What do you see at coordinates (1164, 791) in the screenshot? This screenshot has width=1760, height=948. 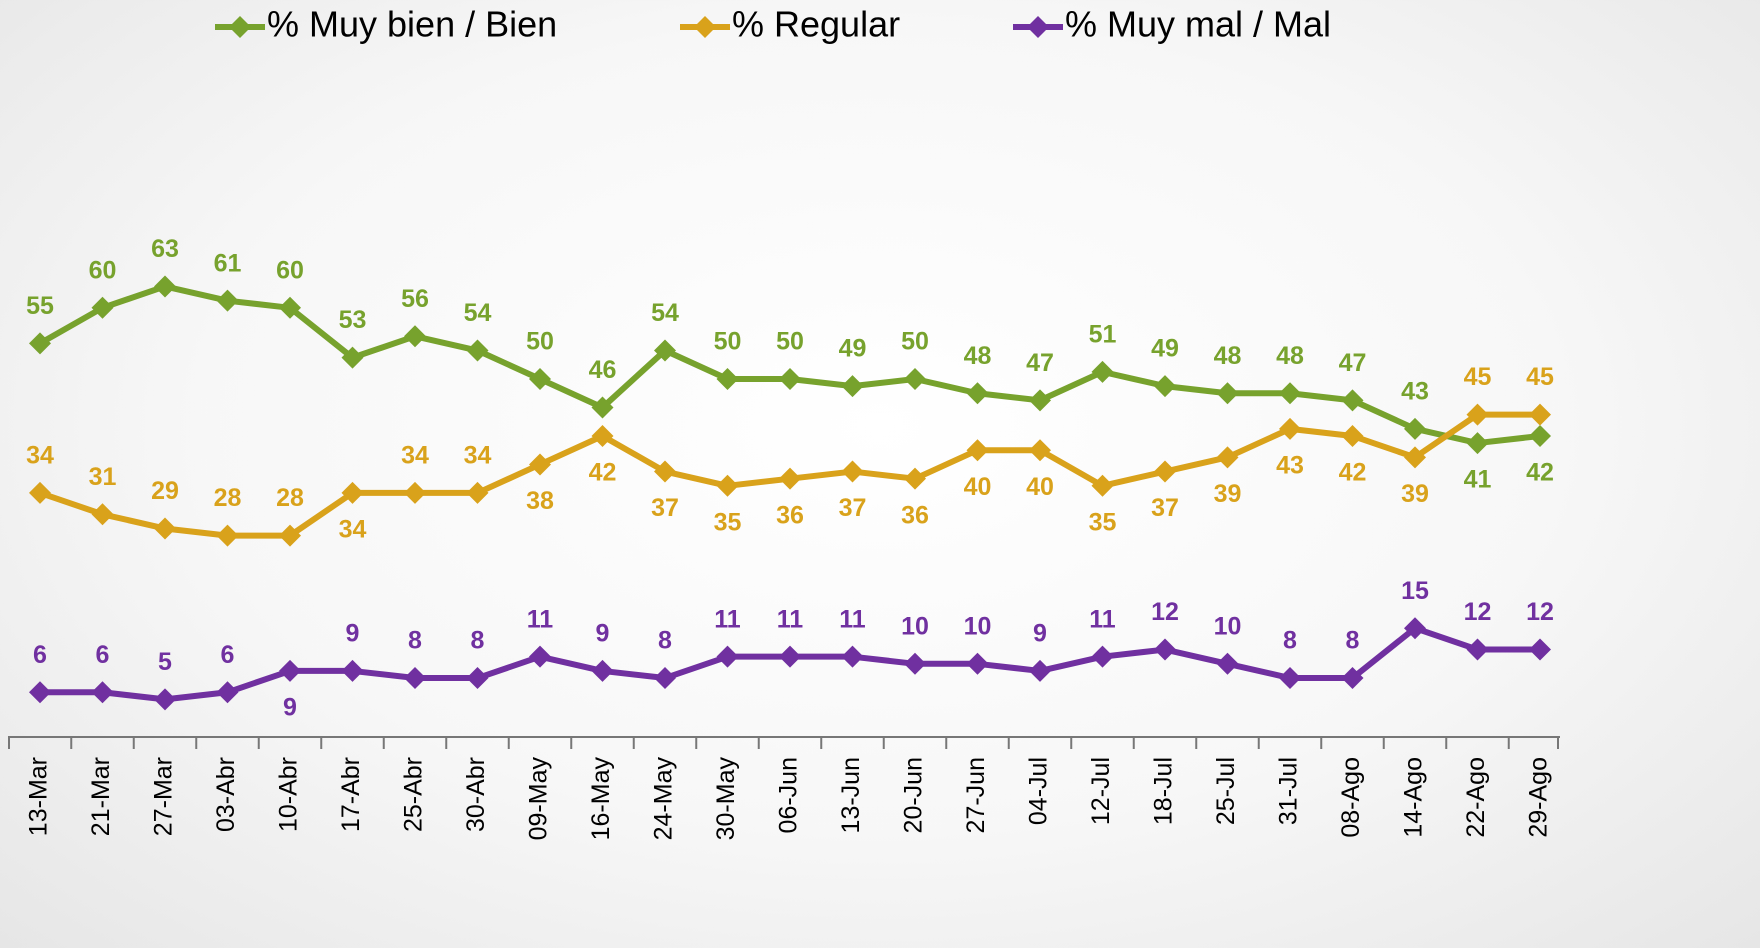 I see `x-tick-label: 18-Jul` at bounding box center [1164, 791].